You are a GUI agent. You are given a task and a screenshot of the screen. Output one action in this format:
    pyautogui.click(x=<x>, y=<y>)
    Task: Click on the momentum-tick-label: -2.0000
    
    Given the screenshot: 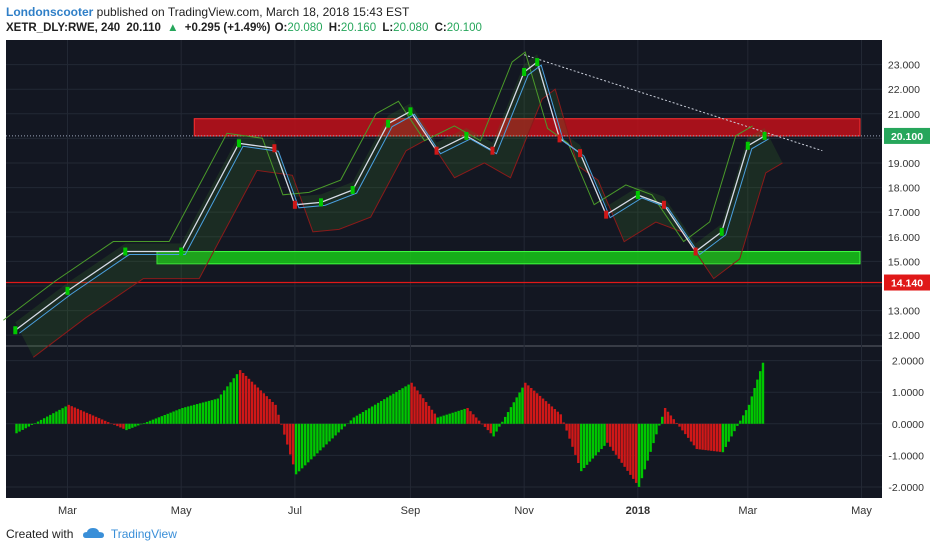 What is the action you would take?
    pyautogui.click(x=906, y=488)
    